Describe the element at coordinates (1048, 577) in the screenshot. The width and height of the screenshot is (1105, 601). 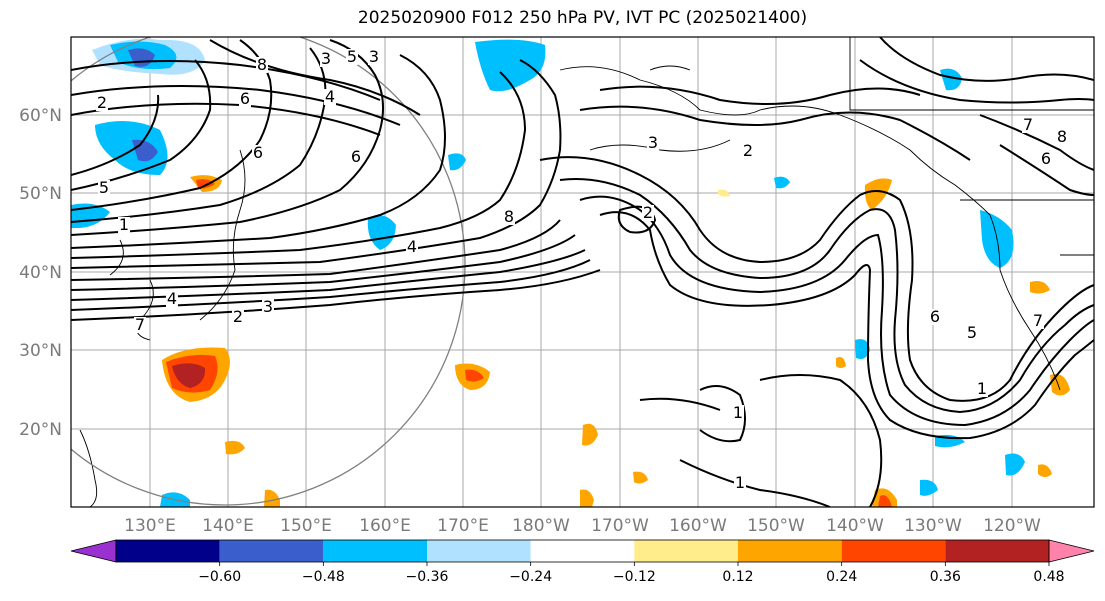
I see `colorbar-tick-label: 0.48` at that location.